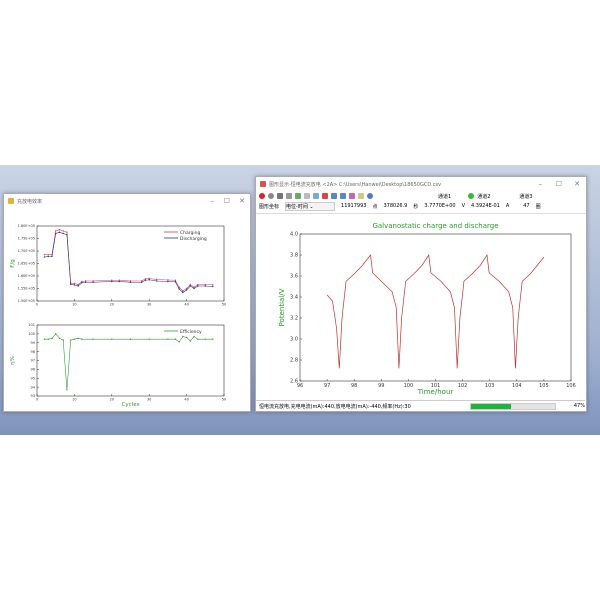 The height and width of the screenshot is (600, 600). I want to click on y-tick-label: 1.60E+05, so click(26, 276).